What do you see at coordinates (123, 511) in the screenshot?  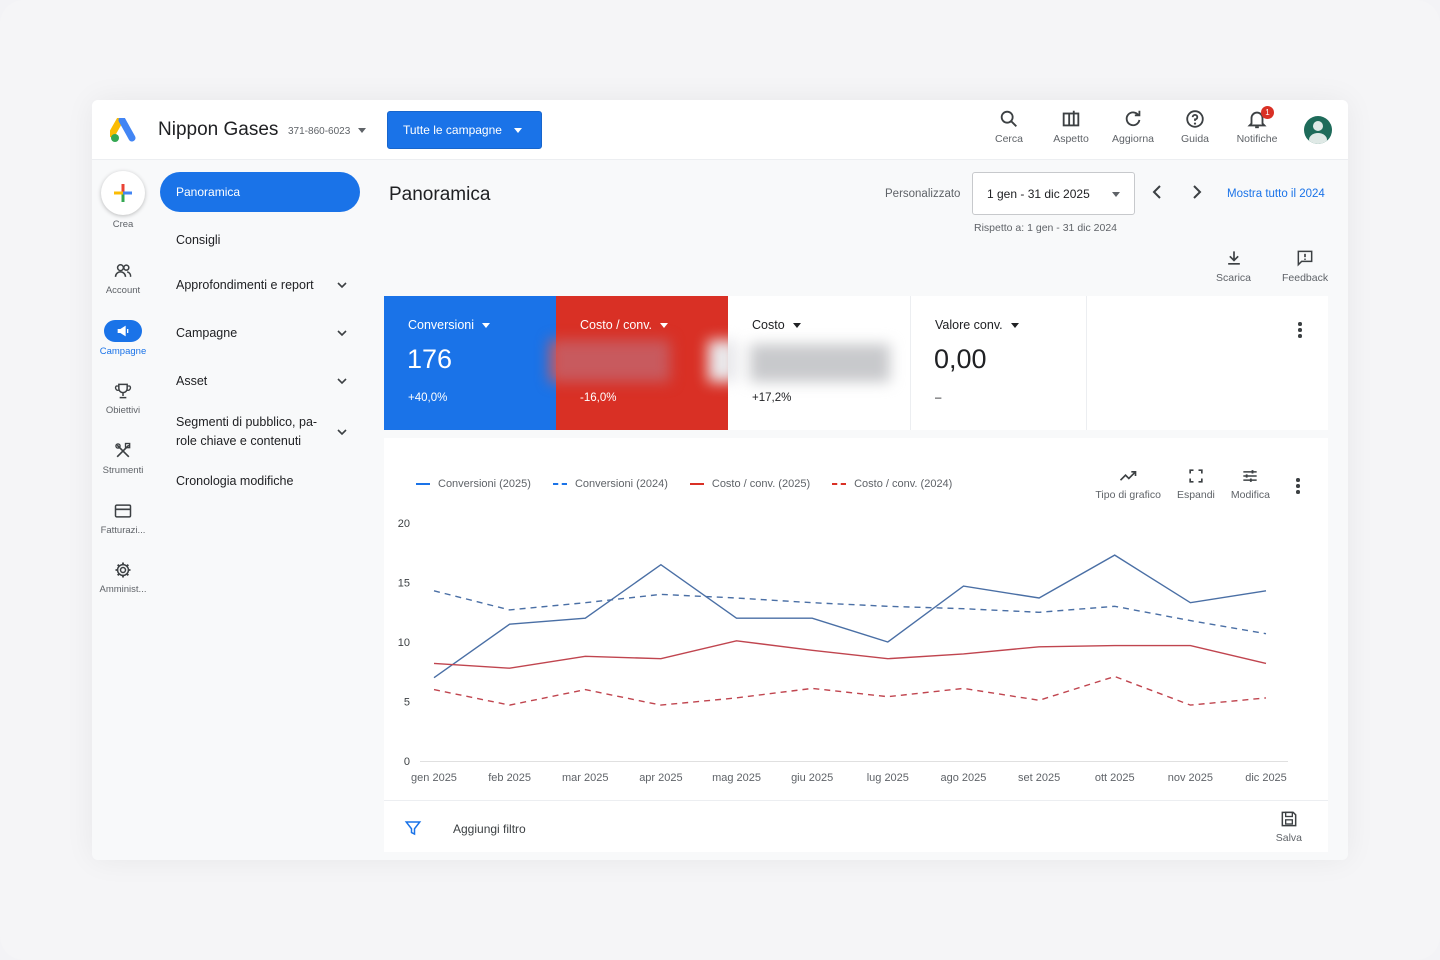 I see `billing-icon` at bounding box center [123, 511].